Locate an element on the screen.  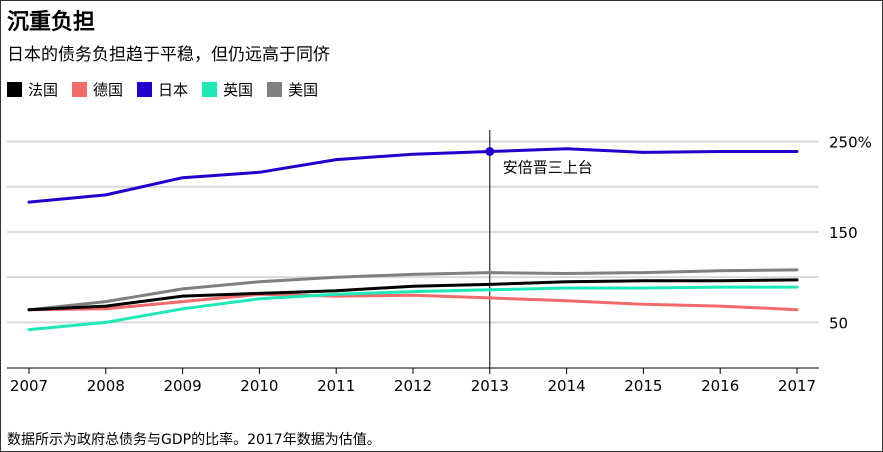
y-tick-label-50: 50 is located at coordinates (838, 323).